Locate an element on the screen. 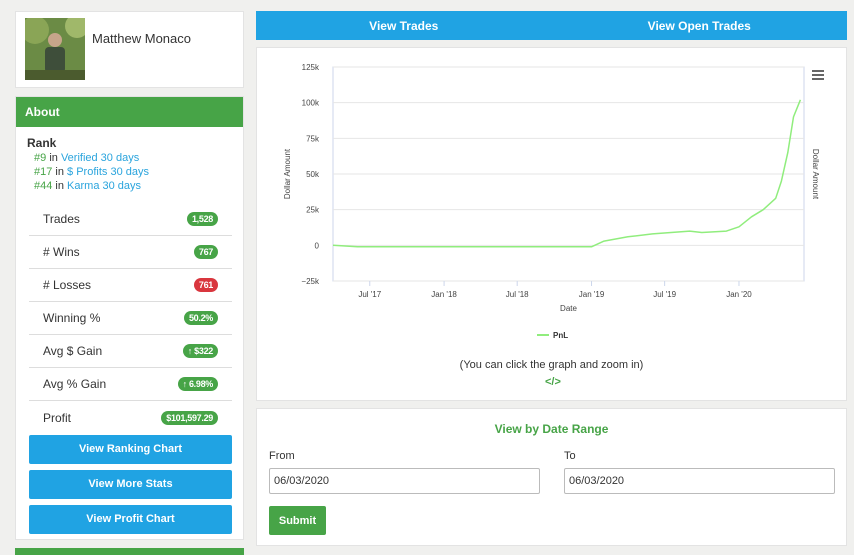  date-range-title: View by Date Range is located at coordinates (551, 429).